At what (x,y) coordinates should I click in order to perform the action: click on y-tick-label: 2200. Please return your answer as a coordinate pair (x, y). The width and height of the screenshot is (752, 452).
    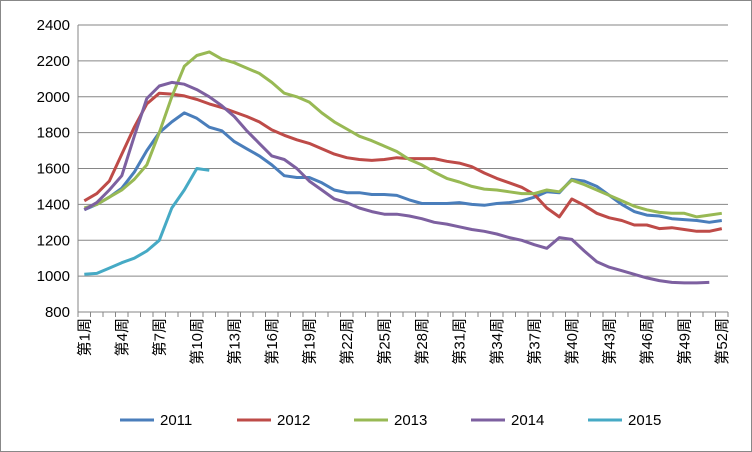
    Looking at the image, I should click on (53, 61).